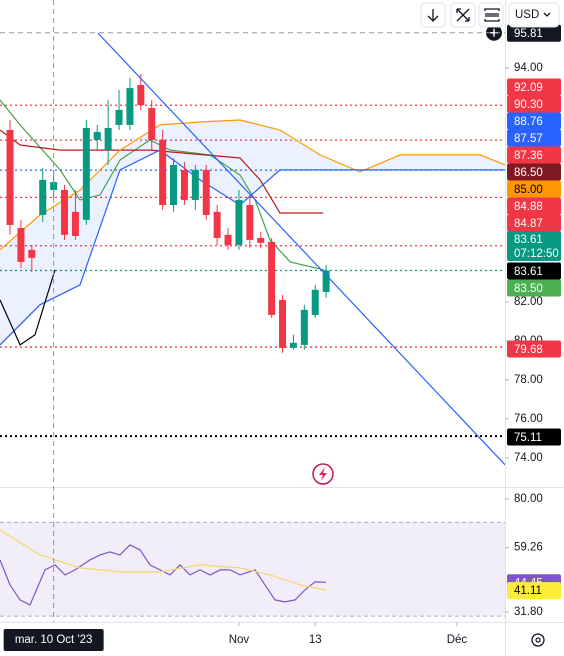  Describe the element at coordinates (433, 15) in the screenshot. I see `down-icon` at that location.